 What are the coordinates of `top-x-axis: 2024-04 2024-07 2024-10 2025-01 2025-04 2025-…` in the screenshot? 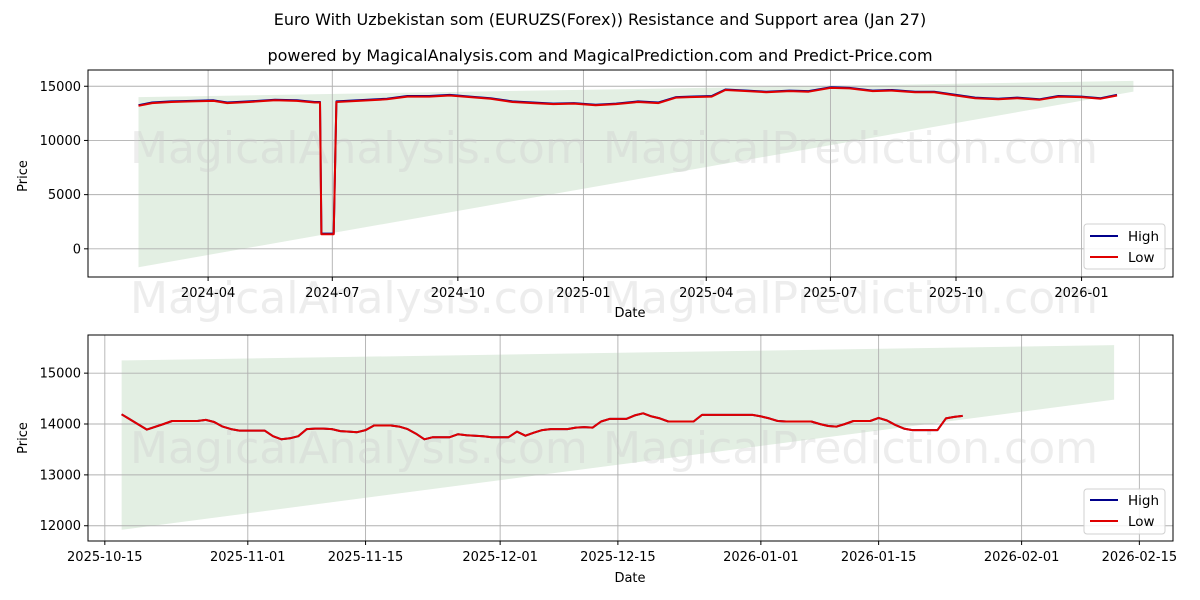 It's located at (645, 289).